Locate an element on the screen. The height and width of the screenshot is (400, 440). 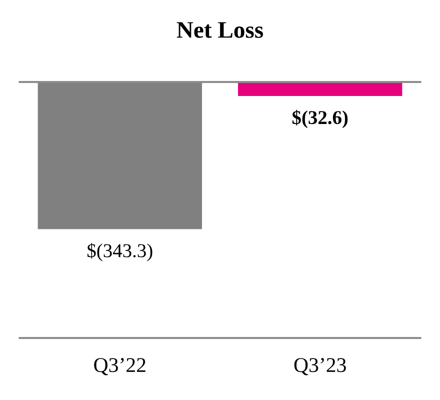
data-label: $(343.3) is located at coordinates (120, 252).